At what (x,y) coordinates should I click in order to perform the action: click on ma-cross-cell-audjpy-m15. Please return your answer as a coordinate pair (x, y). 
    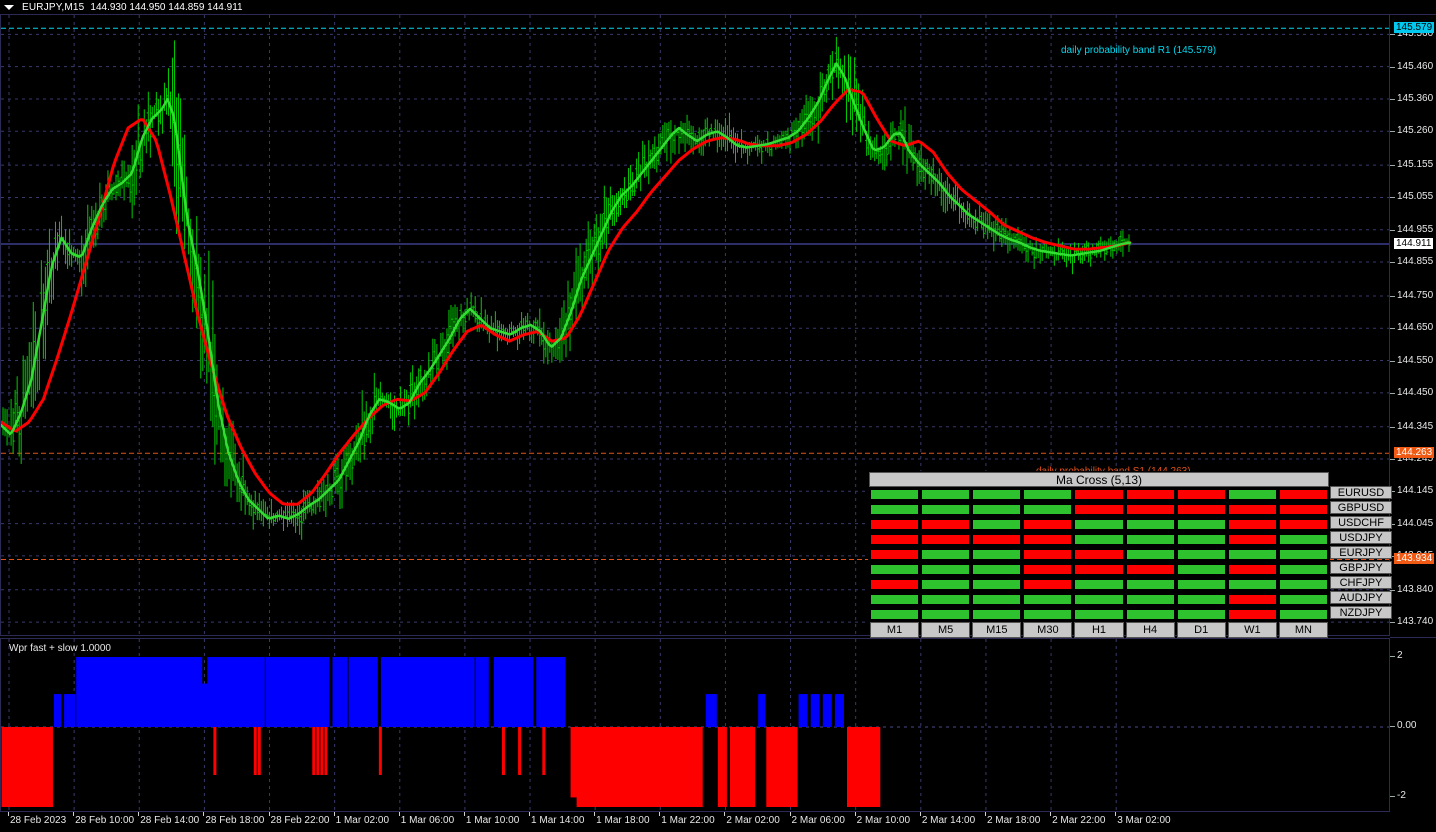
    Looking at the image, I should click on (997, 599).